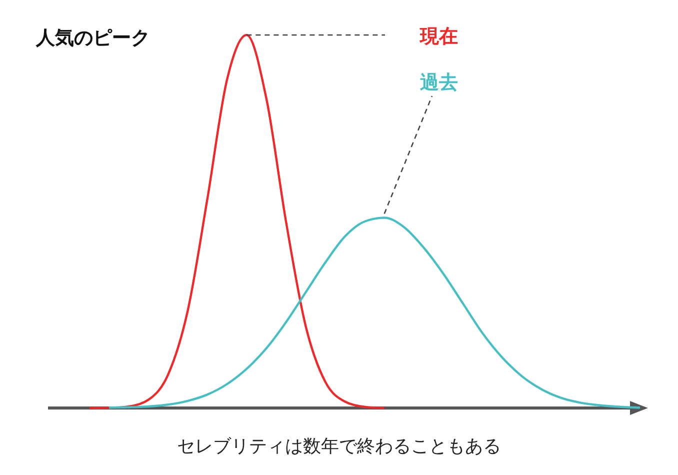  I want to click on text: 過去, so click(438, 83).